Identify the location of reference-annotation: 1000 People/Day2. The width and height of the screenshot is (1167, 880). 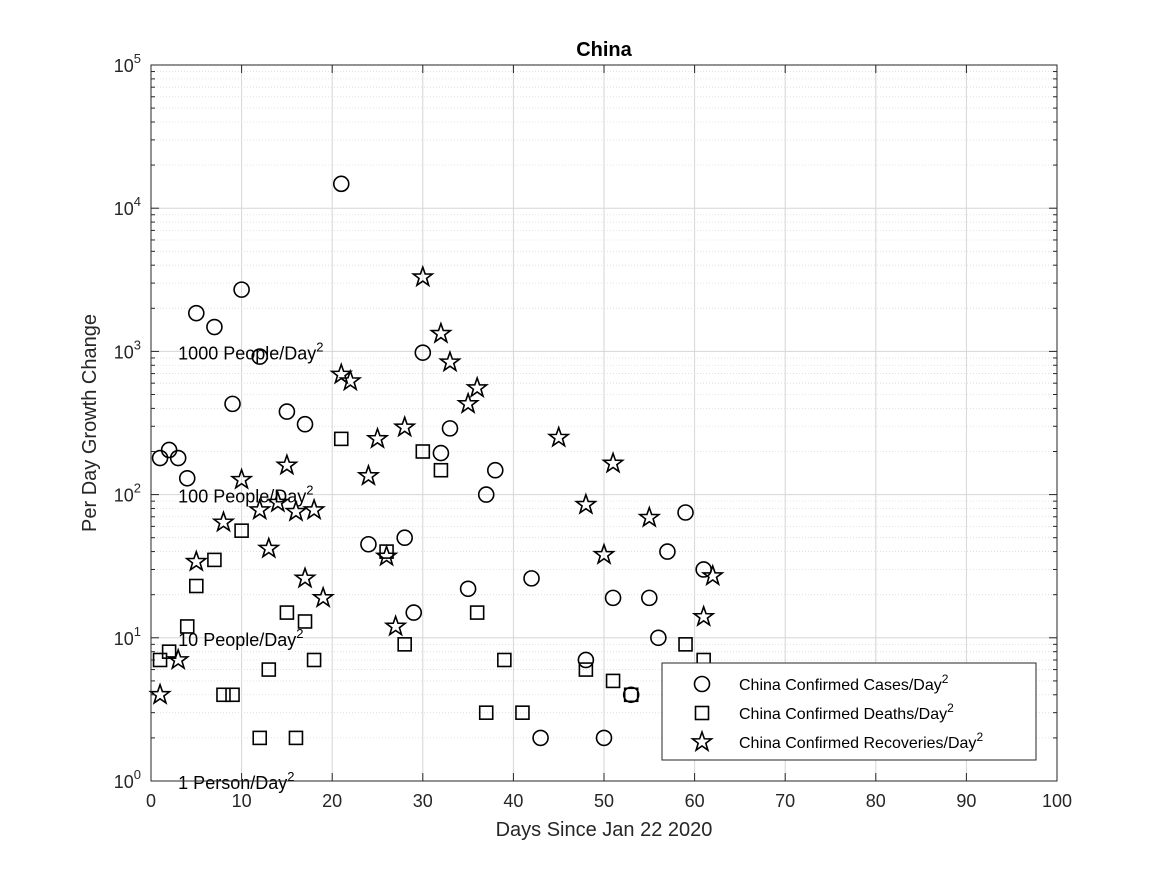
(250, 351).